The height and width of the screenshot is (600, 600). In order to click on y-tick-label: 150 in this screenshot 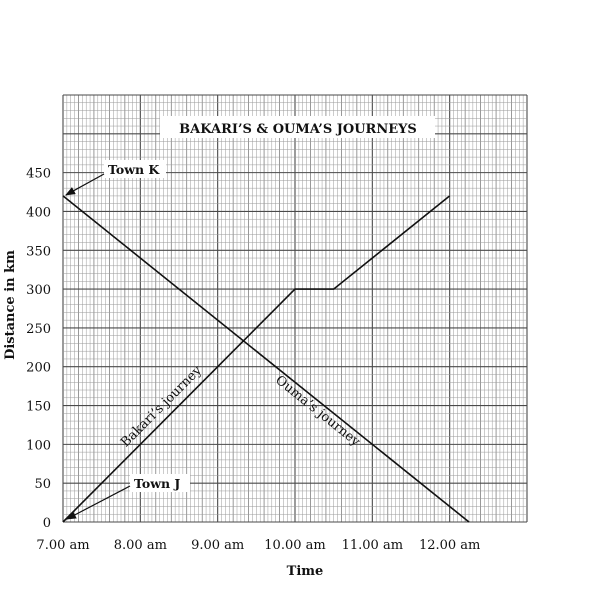, I will do `click(38, 407)`.